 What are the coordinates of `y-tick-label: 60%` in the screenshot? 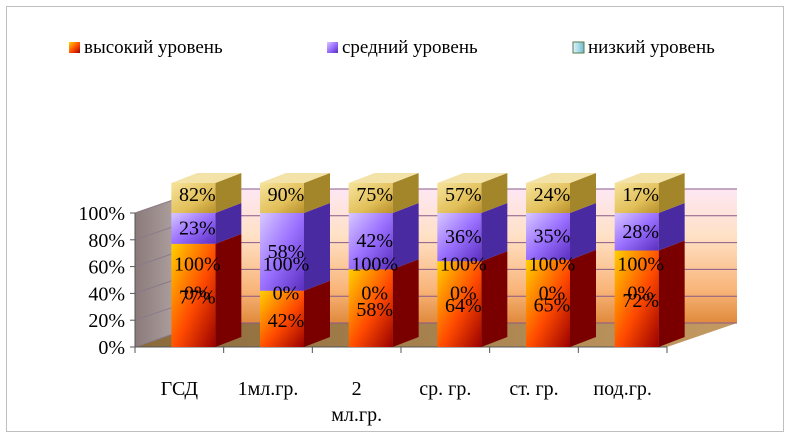 It's located at (106, 268).